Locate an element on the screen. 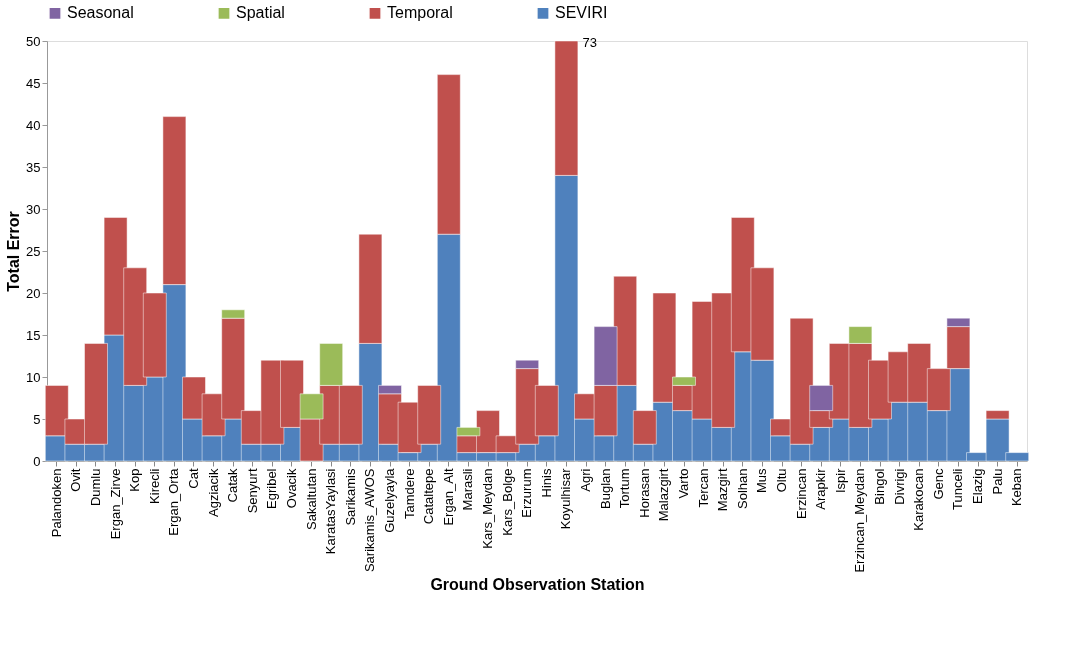 This screenshot has height=652, width=1072. x-tick-label: Agziacik is located at coordinates (213, 492).